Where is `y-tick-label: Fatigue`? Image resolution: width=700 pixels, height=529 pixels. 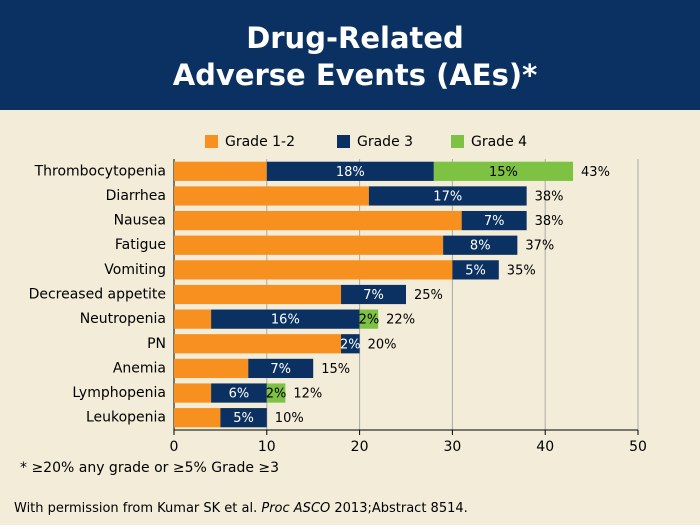
y-tick-label: Fatigue is located at coordinates (140, 245).